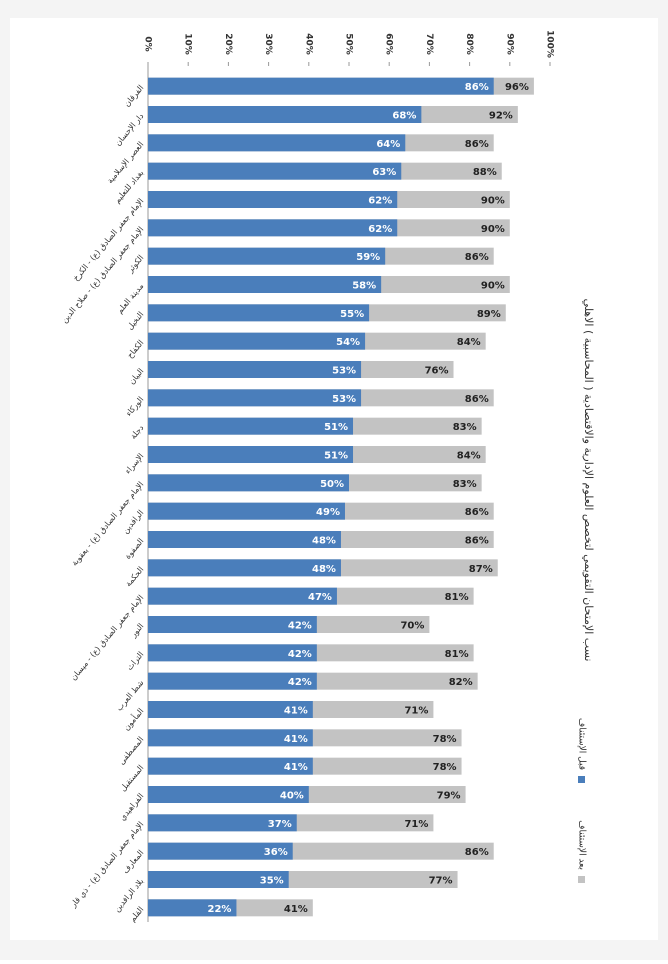  I want to click on value-label: 64%, so click(388, 144).